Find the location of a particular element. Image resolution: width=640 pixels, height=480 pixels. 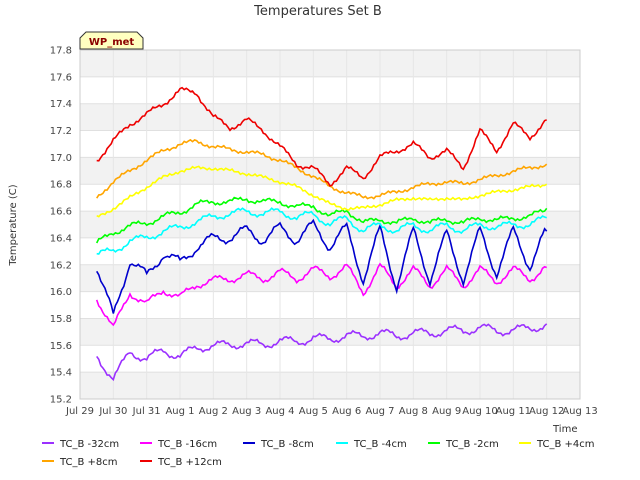

chart-title: Temperatures Set B is located at coordinates (317, 11).